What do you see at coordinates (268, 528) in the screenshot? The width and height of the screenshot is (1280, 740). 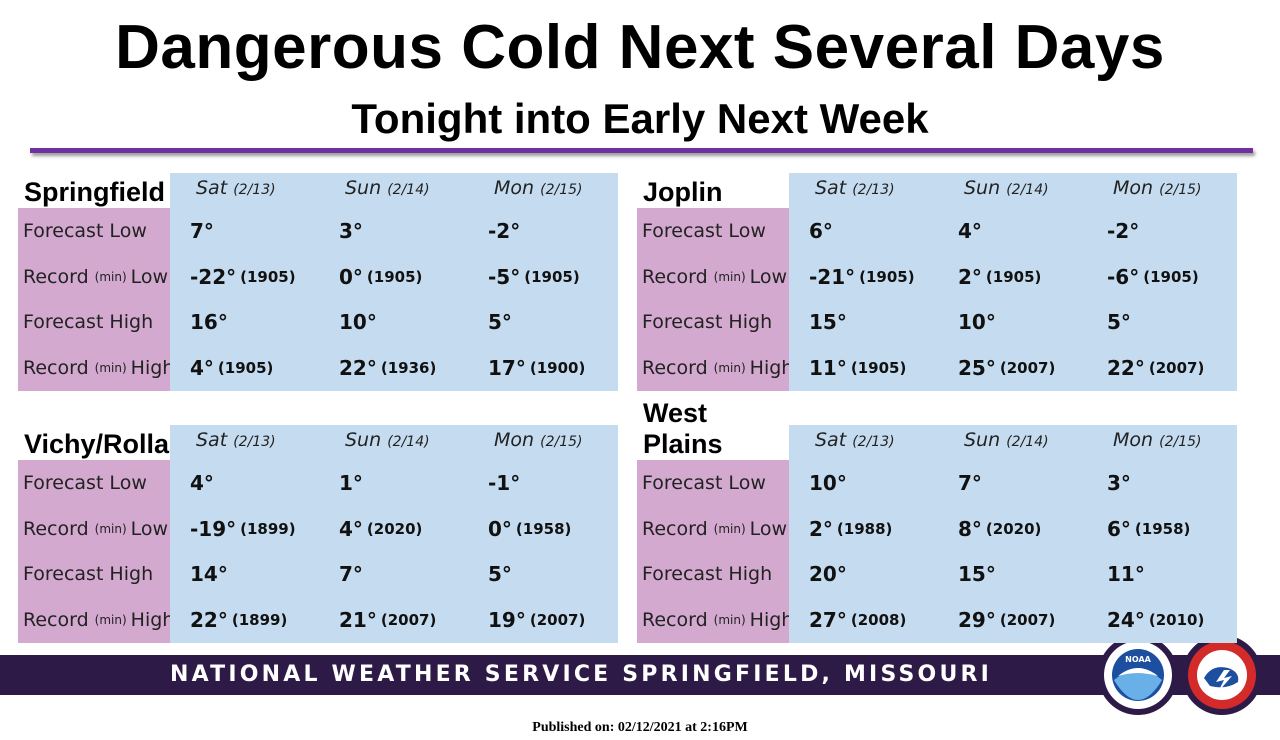 I see `record-year: (1899)` at bounding box center [268, 528].